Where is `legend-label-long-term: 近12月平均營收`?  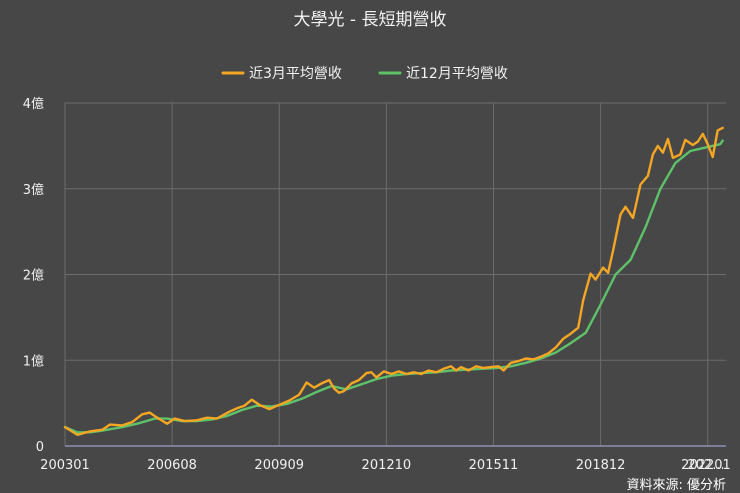 legend-label-long-term: 近12月平均營收 is located at coordinates (457, 74).